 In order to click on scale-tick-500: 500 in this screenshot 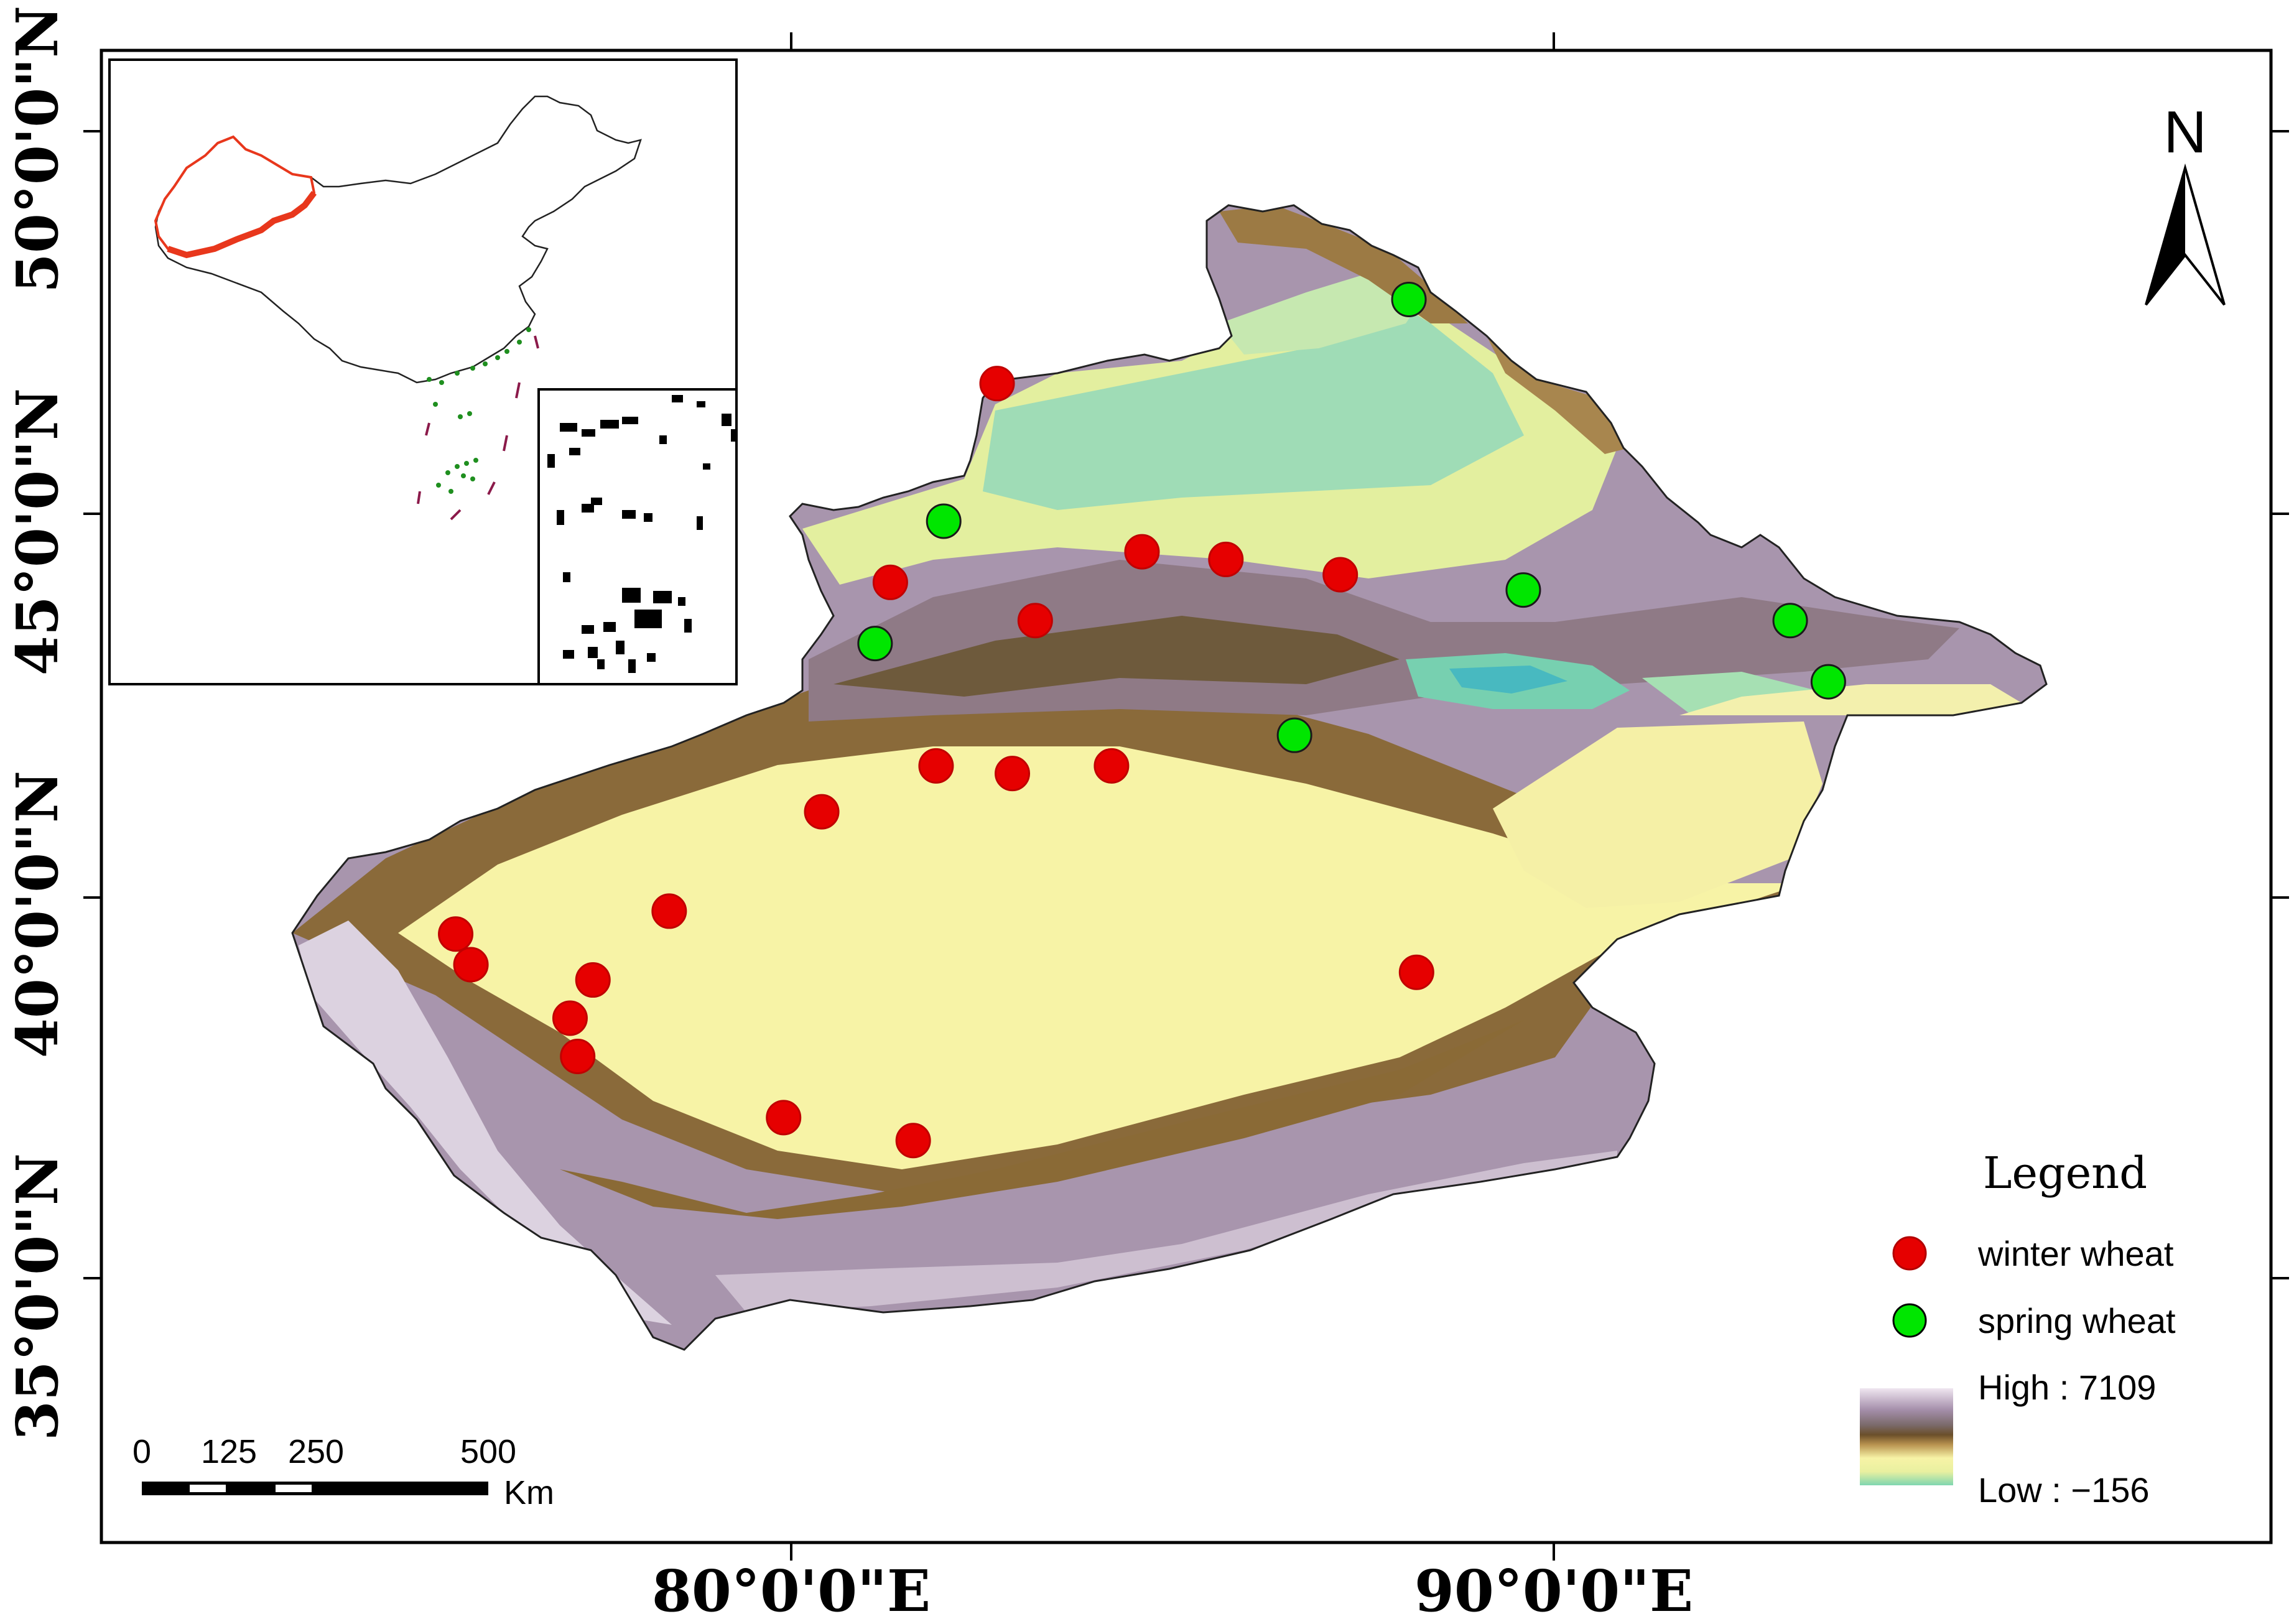, I will do `click(488, 1451)`.